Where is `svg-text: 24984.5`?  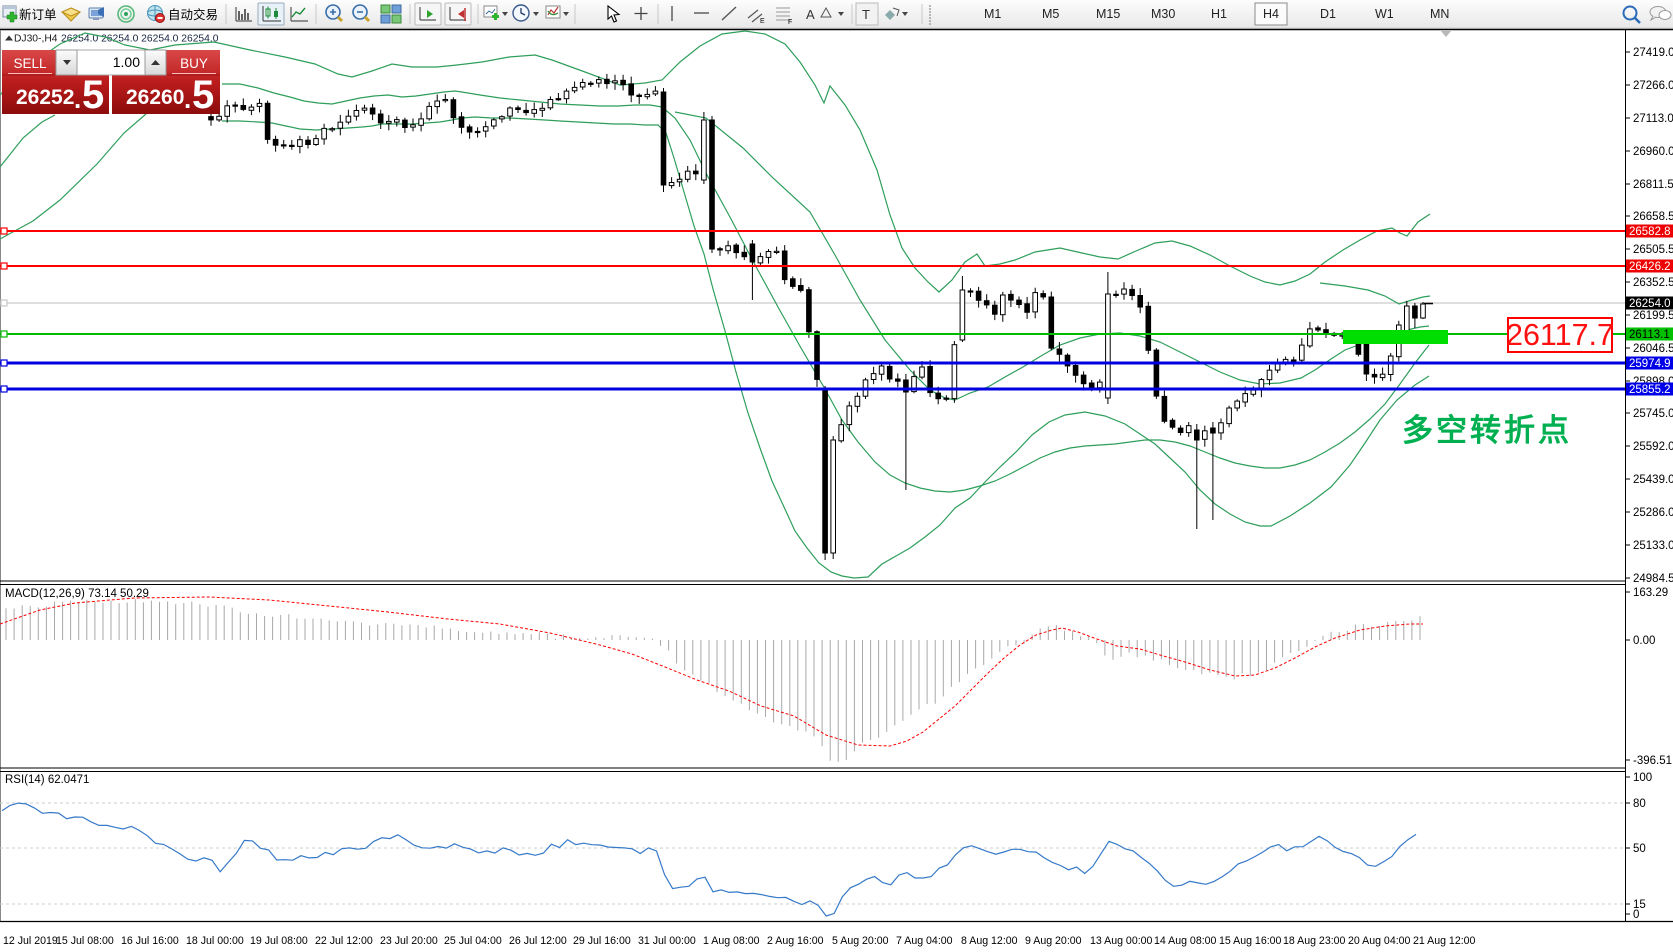
svg-text: 24984.5 is located at coordinates (1653, 579).